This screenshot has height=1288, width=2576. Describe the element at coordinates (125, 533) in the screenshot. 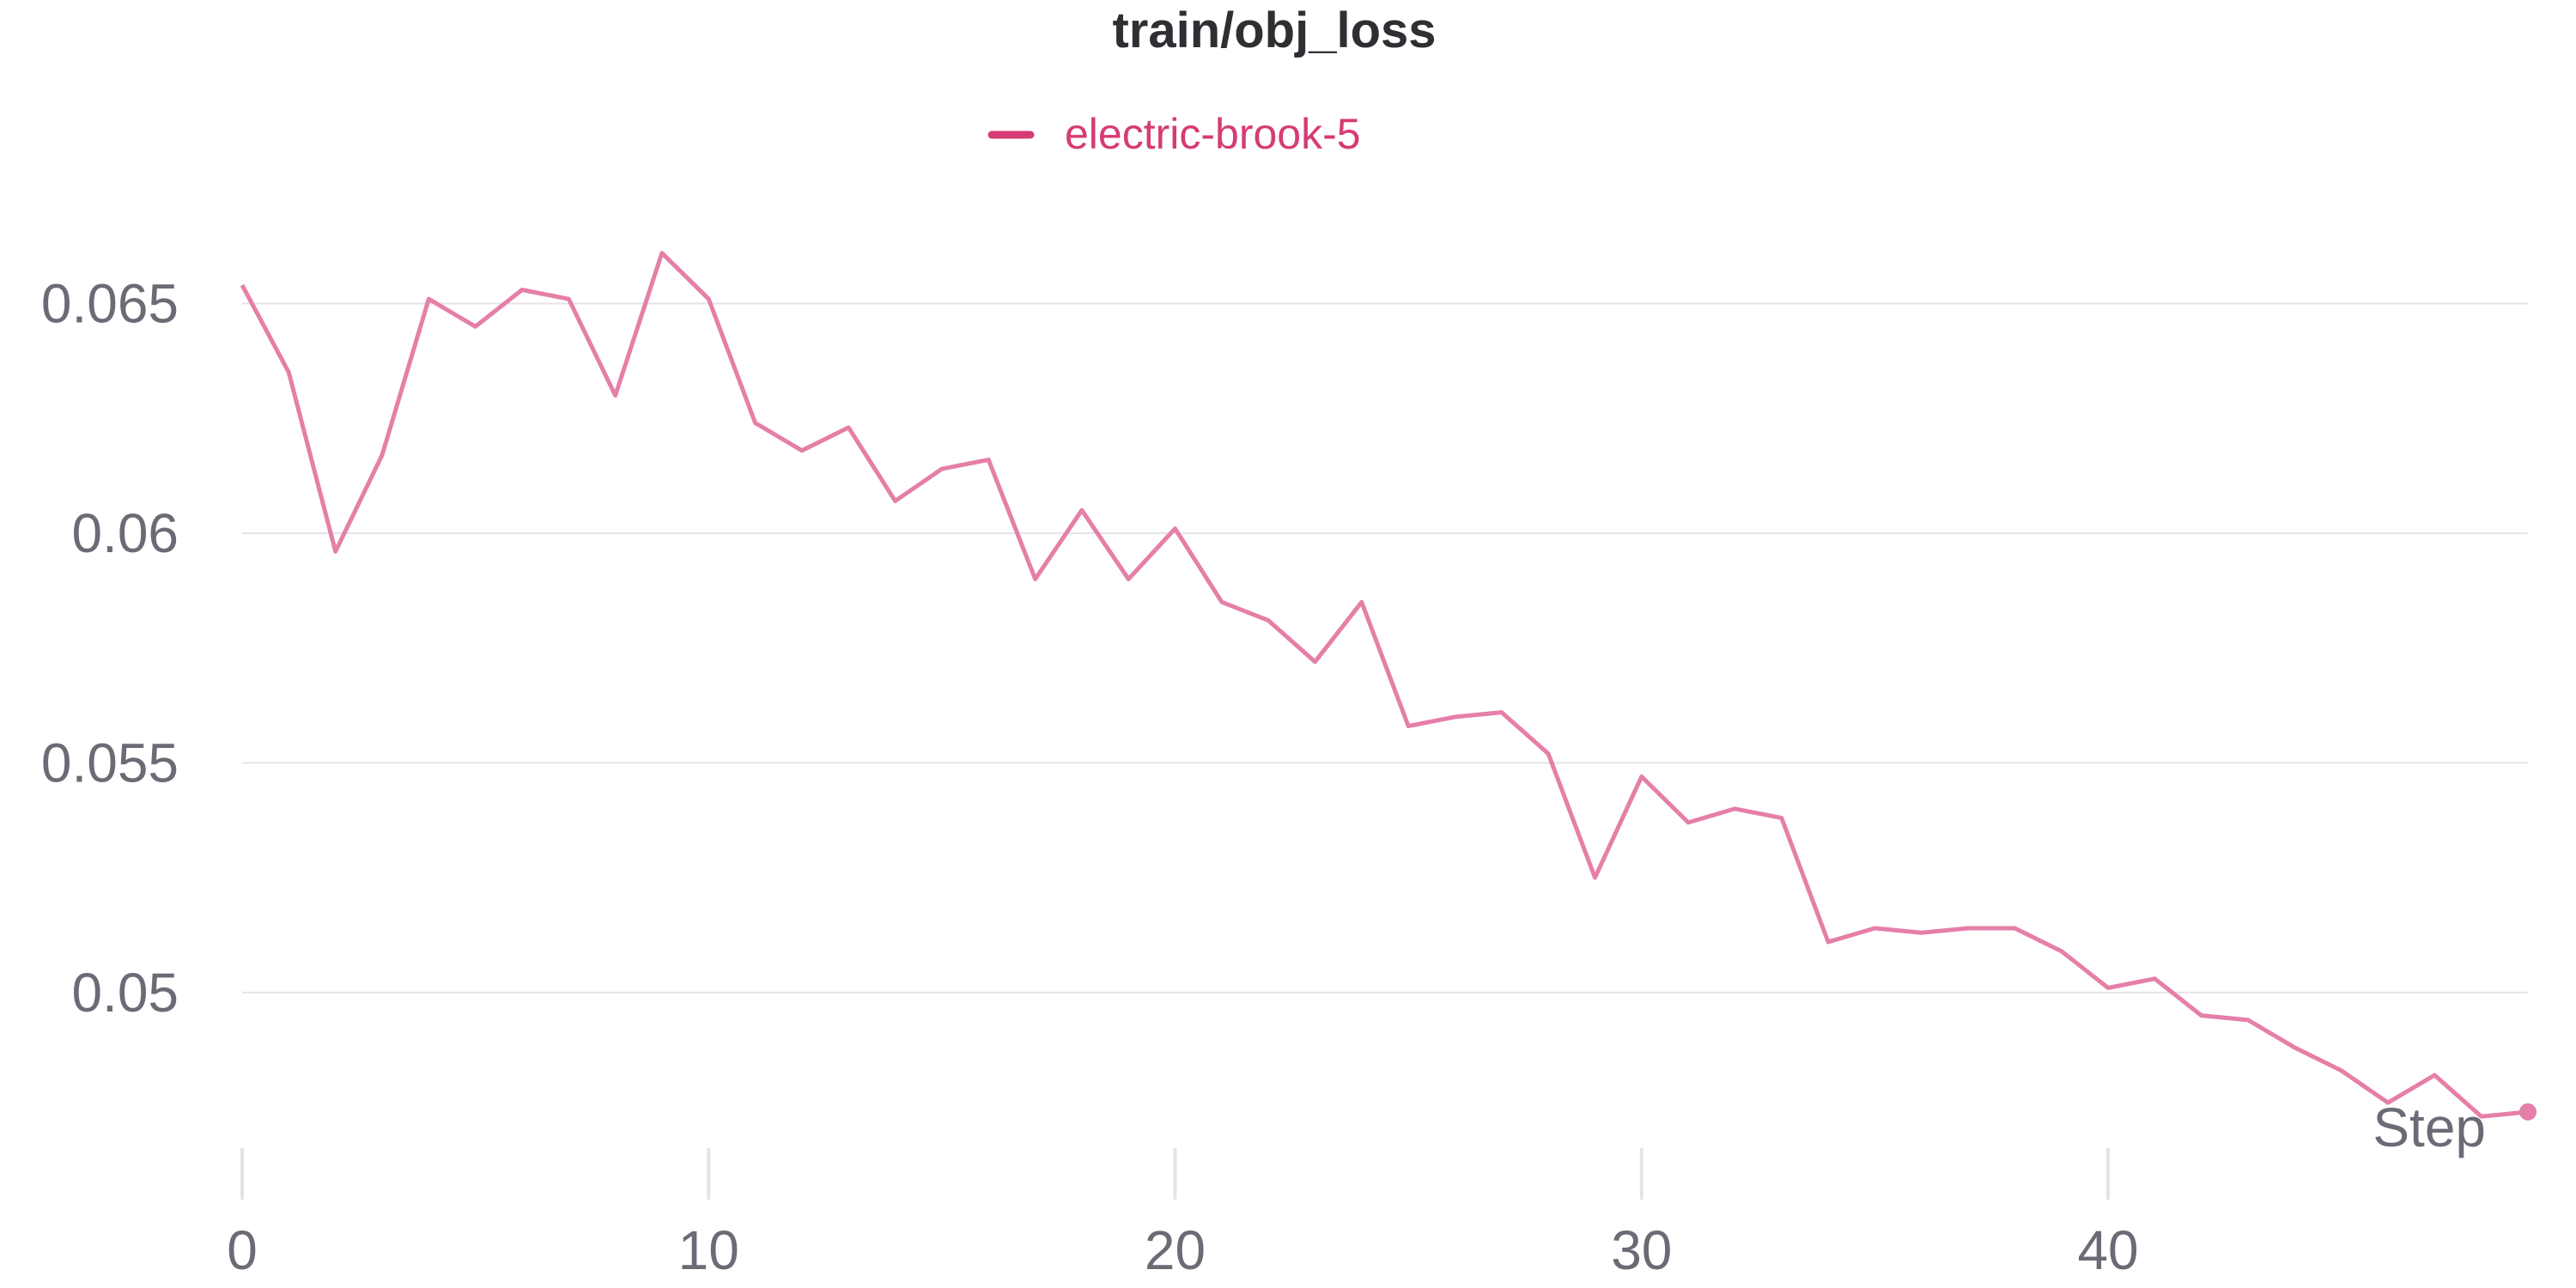

I see `y-tick-label: 0.06` at that location.